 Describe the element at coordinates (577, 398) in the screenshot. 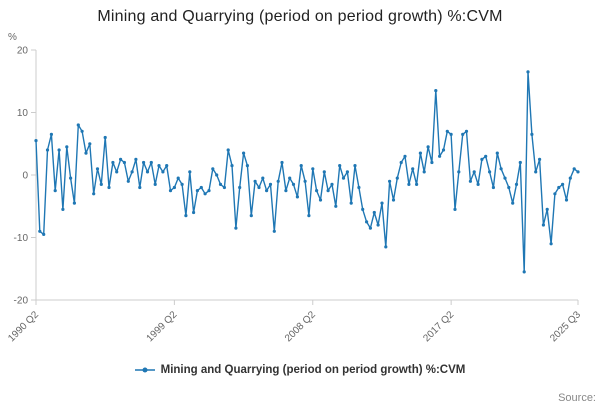

I see `source-label: Source:` at that location.